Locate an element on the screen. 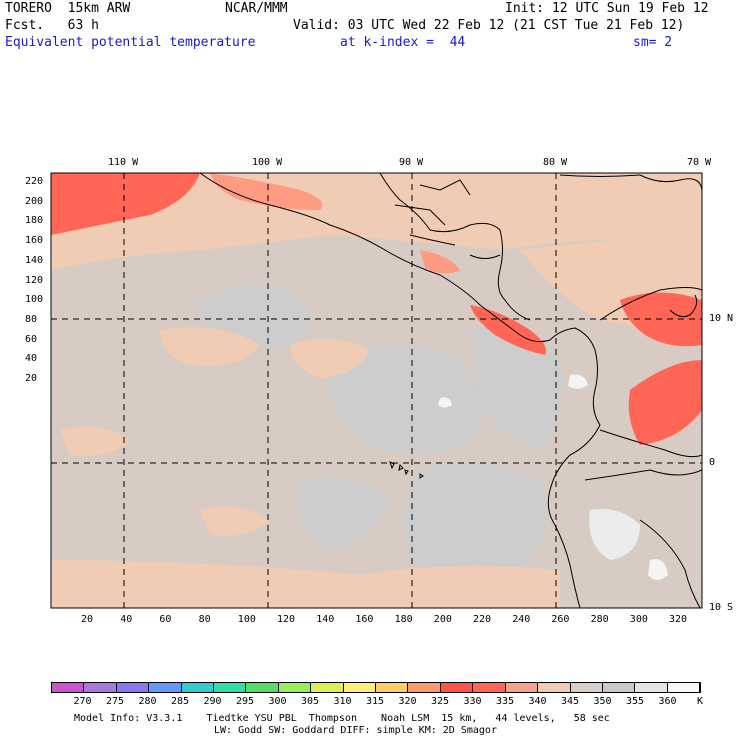 The height and width of the screenshot is (740, 740). tan-south is located at coordinates (305, 584).